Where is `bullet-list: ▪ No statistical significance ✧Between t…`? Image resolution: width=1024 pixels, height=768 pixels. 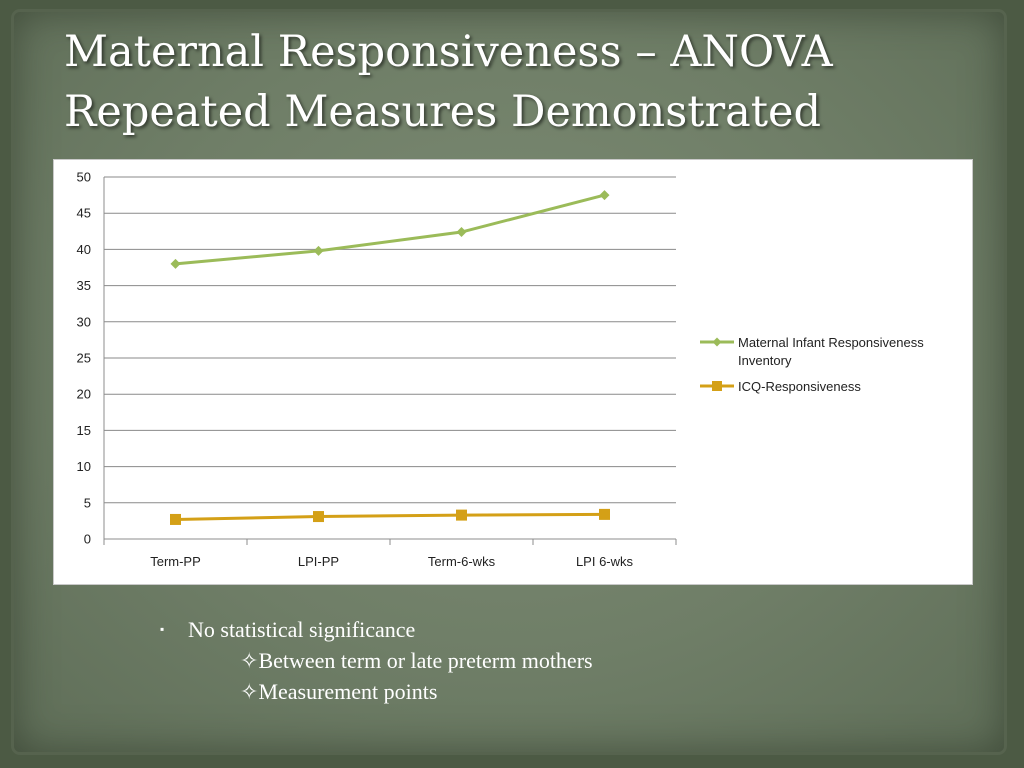 bullet-list: ▪ No statistical significance ✧Between t… is located at coordinates (510, 660).